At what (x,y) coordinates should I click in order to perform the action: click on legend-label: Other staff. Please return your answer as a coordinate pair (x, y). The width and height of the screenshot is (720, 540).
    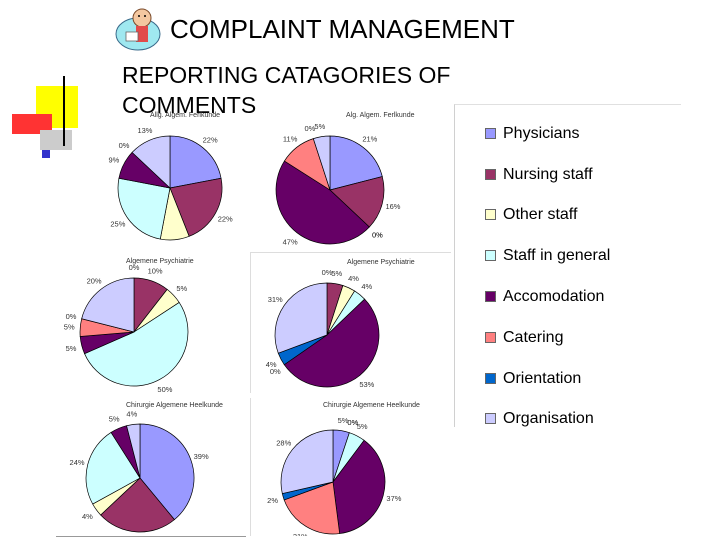
    Looking at the image, I should click on (540, 214).